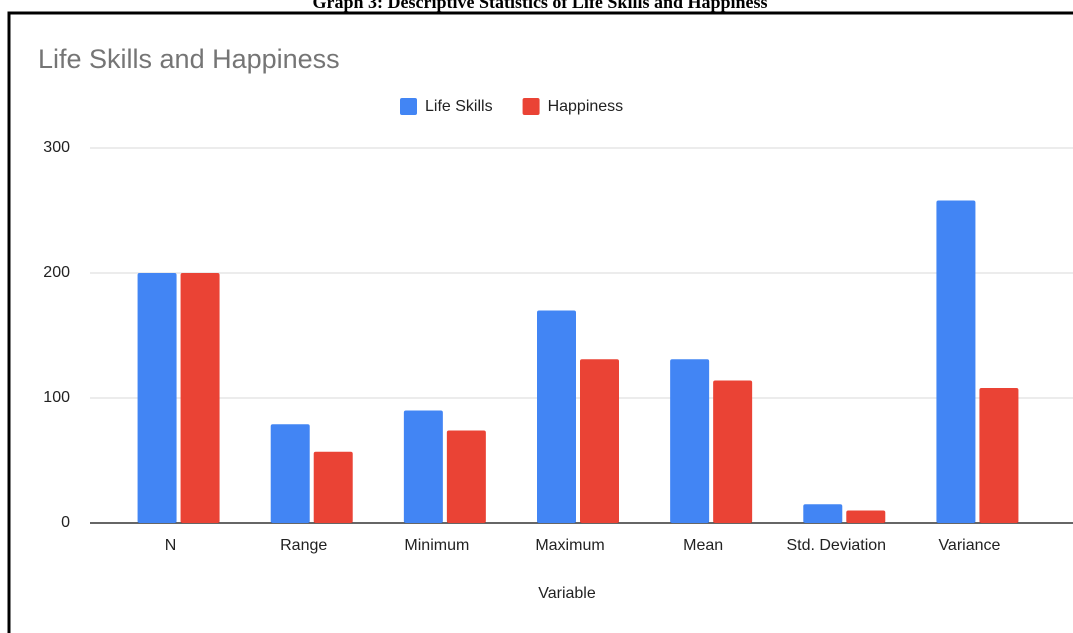 The height and width of the screenshot is (633, 1073). I want to click on x-tick-label: Std. Deviation, so click(836, 545).